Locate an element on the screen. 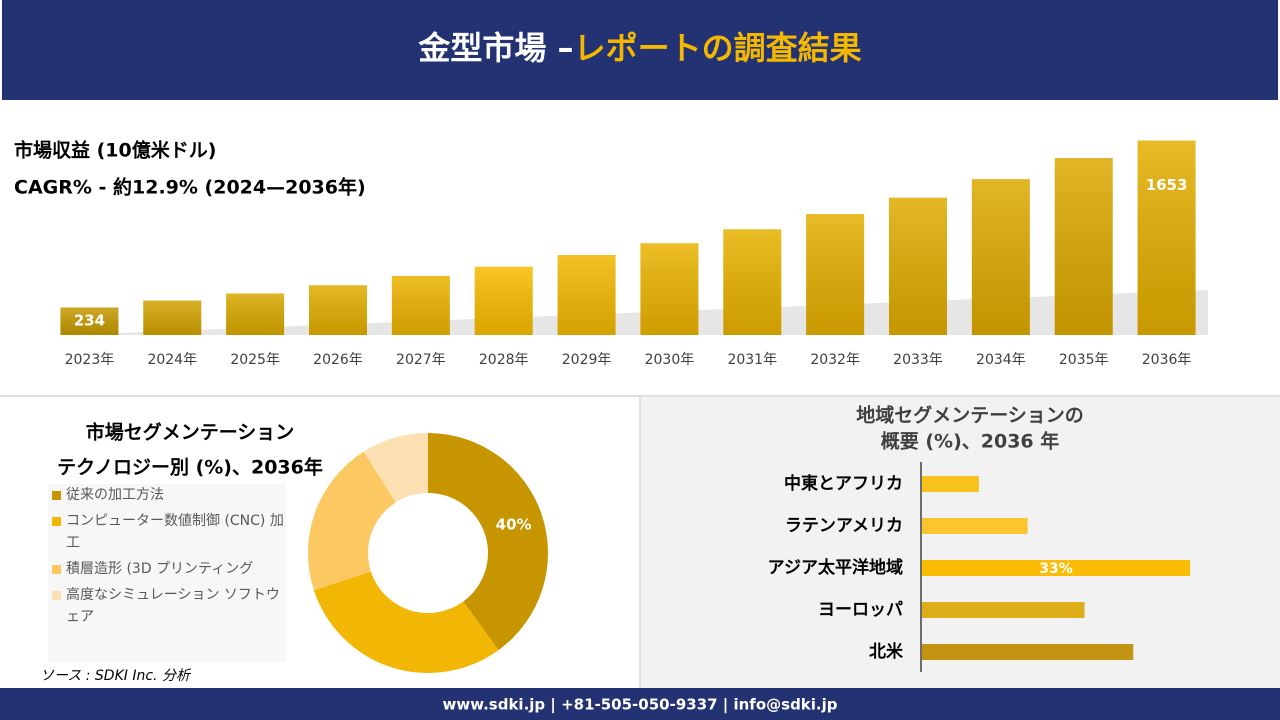 This screenshot has width=1280, height=720. x-tick-label: 2026年 is located at coordinates (338, 360).